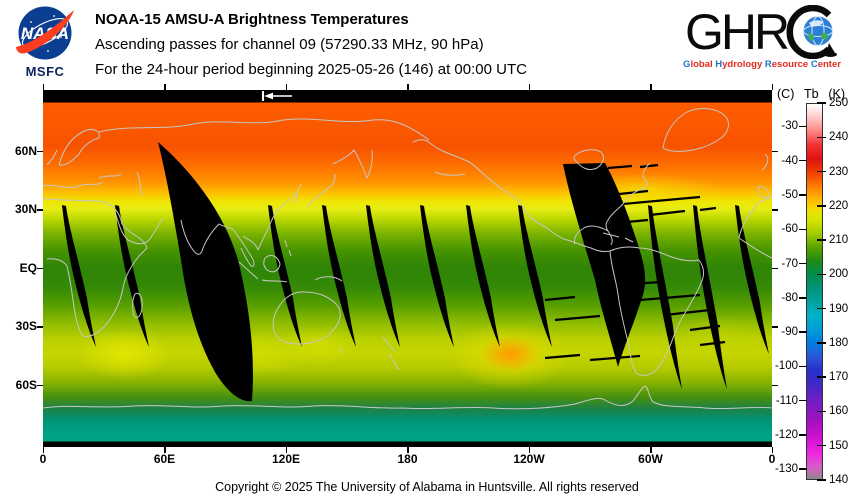 This screenshot has width=854, height=502. What do you see at coordinates (814, 64) in the screenshot?
I see `ghrc-tagline-initial: C` at bounding box center [814, 64].